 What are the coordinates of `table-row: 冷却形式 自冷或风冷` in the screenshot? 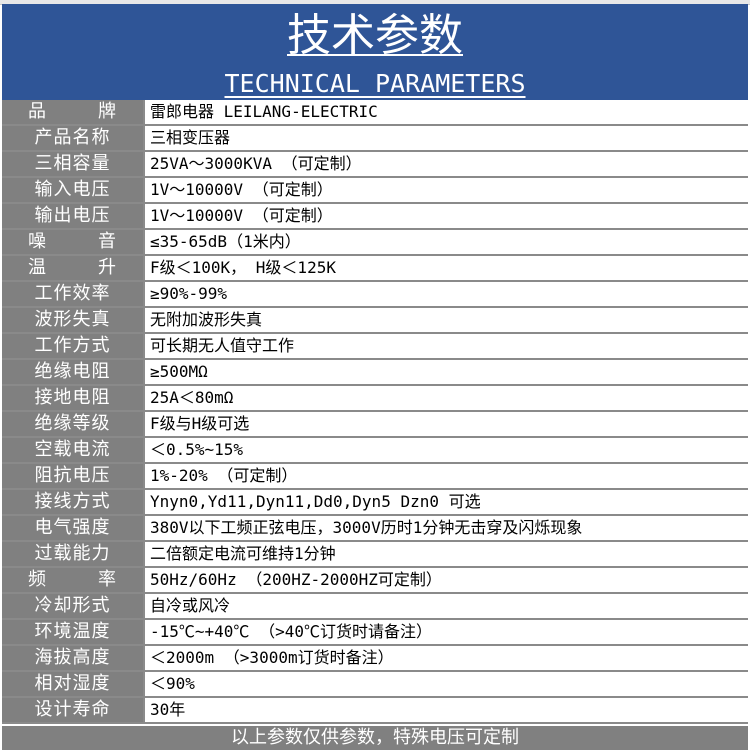 It's located at (375, 607).